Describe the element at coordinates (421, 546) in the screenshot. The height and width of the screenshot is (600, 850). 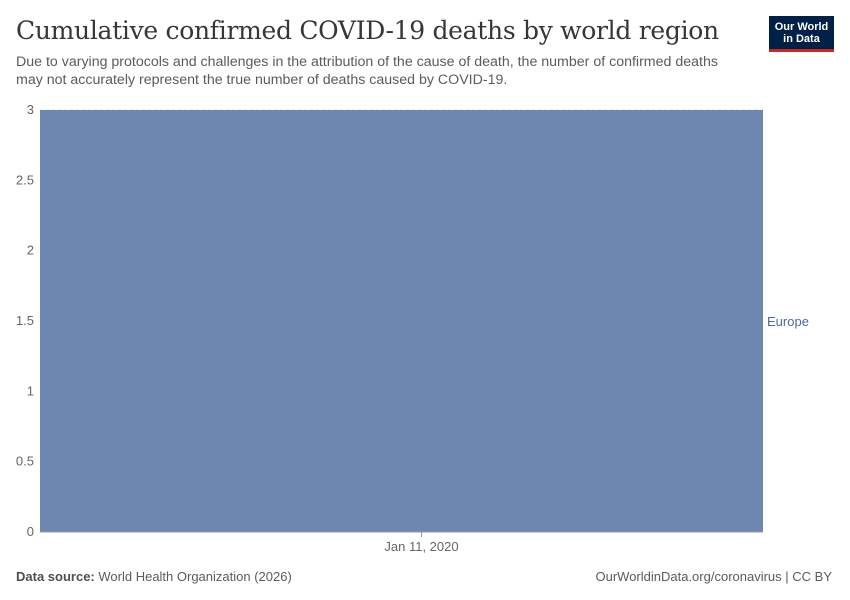
I see `x-tick-label: Jan 11, 2020` at that location.